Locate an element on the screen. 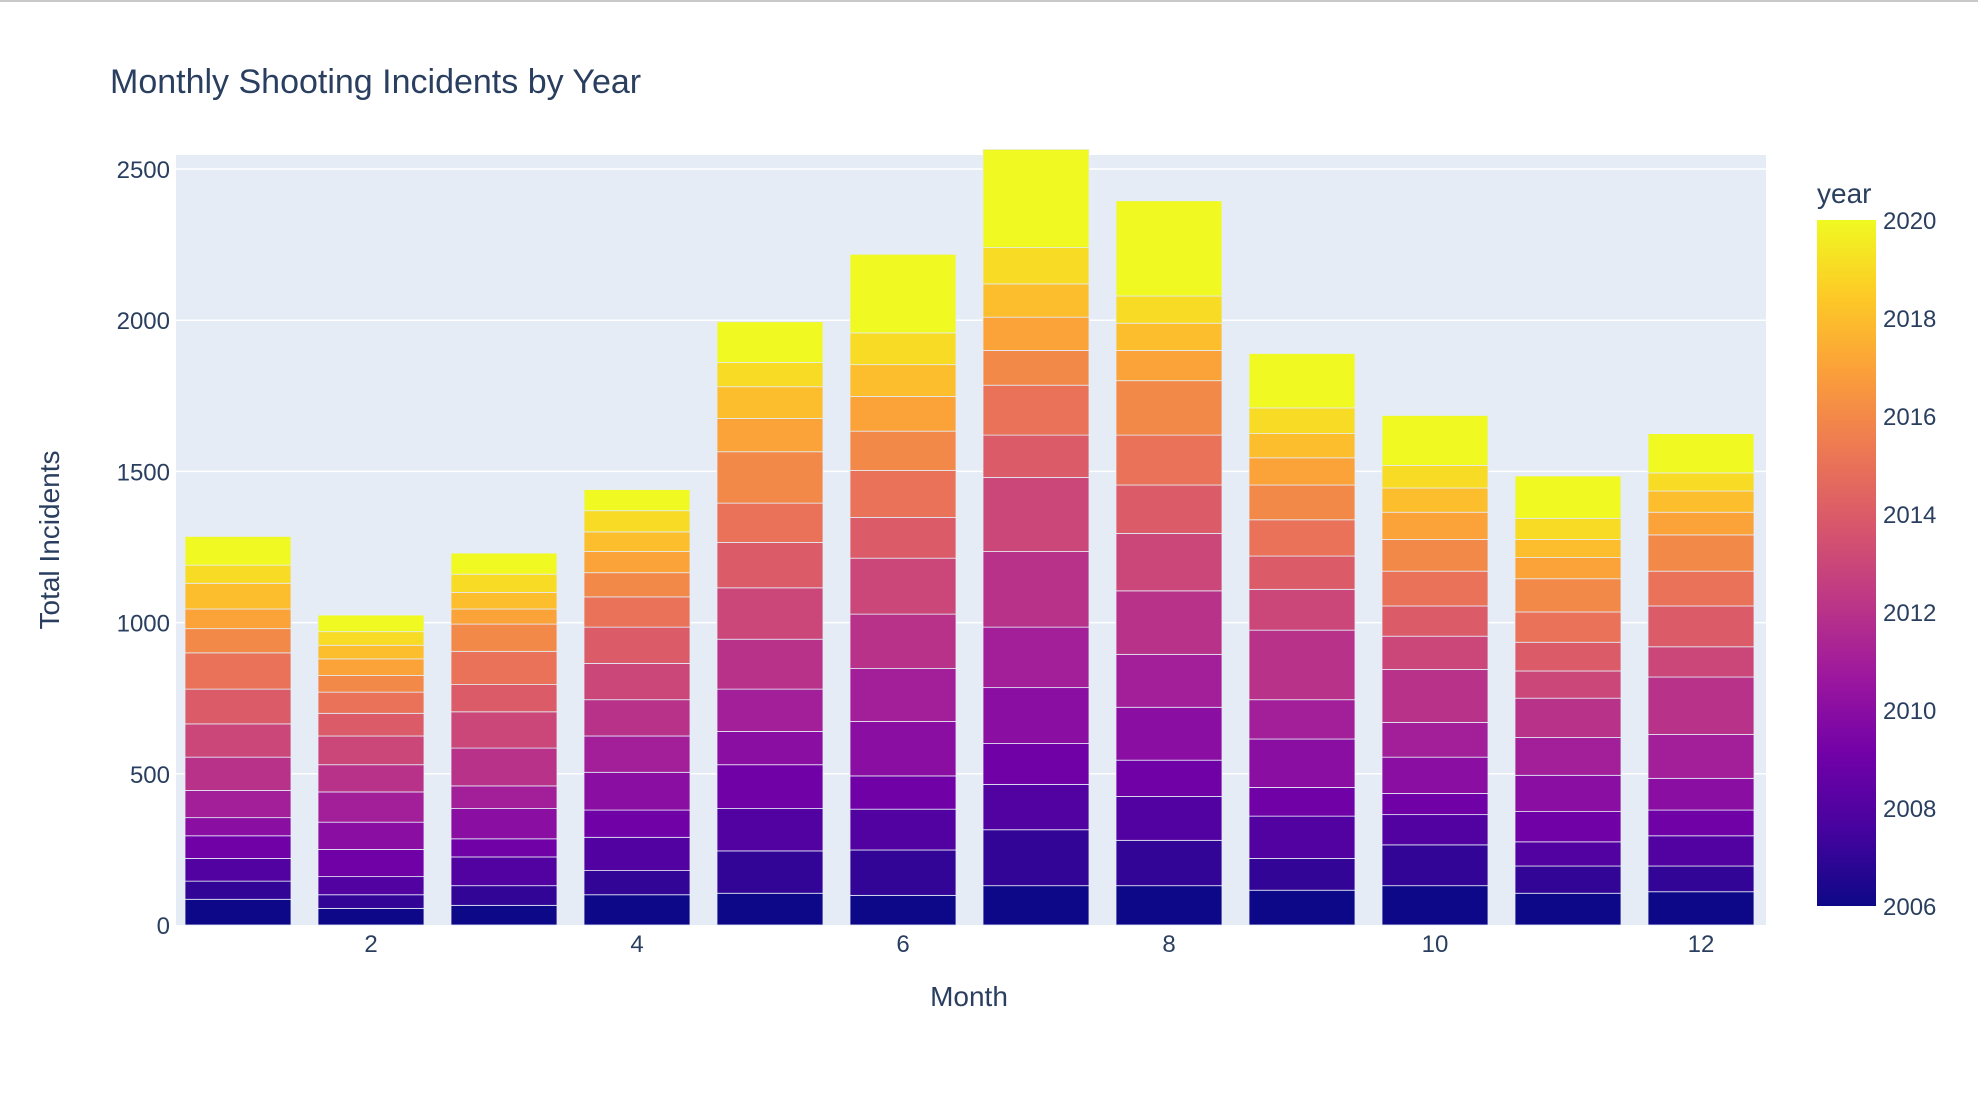  bar-segment-month-5-year-2007 is located at coordinates (770, 872).